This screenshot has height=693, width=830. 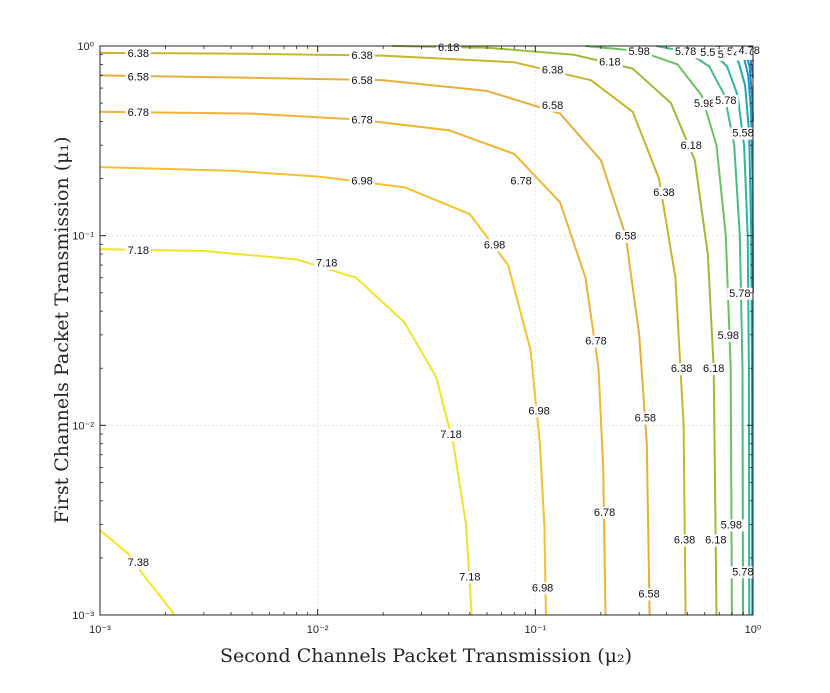 What do you see at coordinates (753, 630) in the screenshot?
I see `x-tick-label: 10⁰` at bounding box center [753, 630].